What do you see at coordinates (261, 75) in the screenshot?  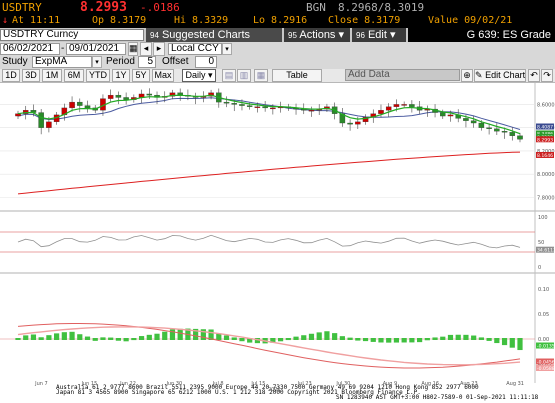 I see `grid-icon: ▦` at bounding box center [261, 75].